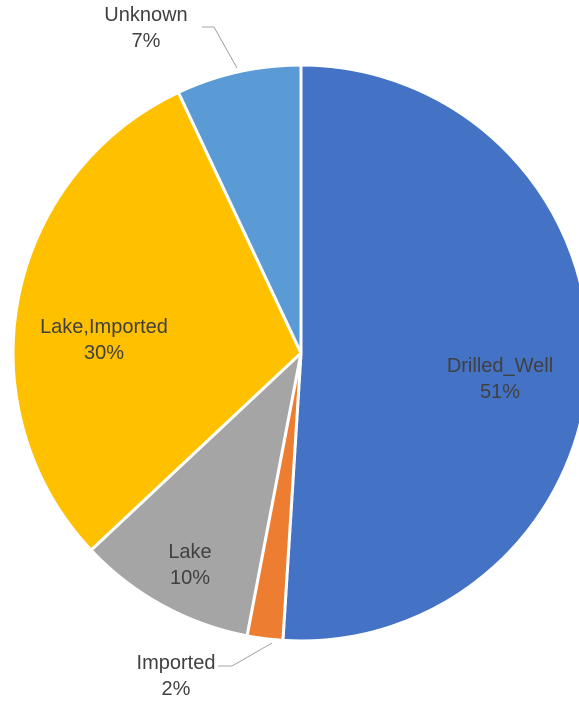  Describe the element at coordinates (145, 15) in the screenshot. I see `data-label-name-unknown: Unknown` at that location.